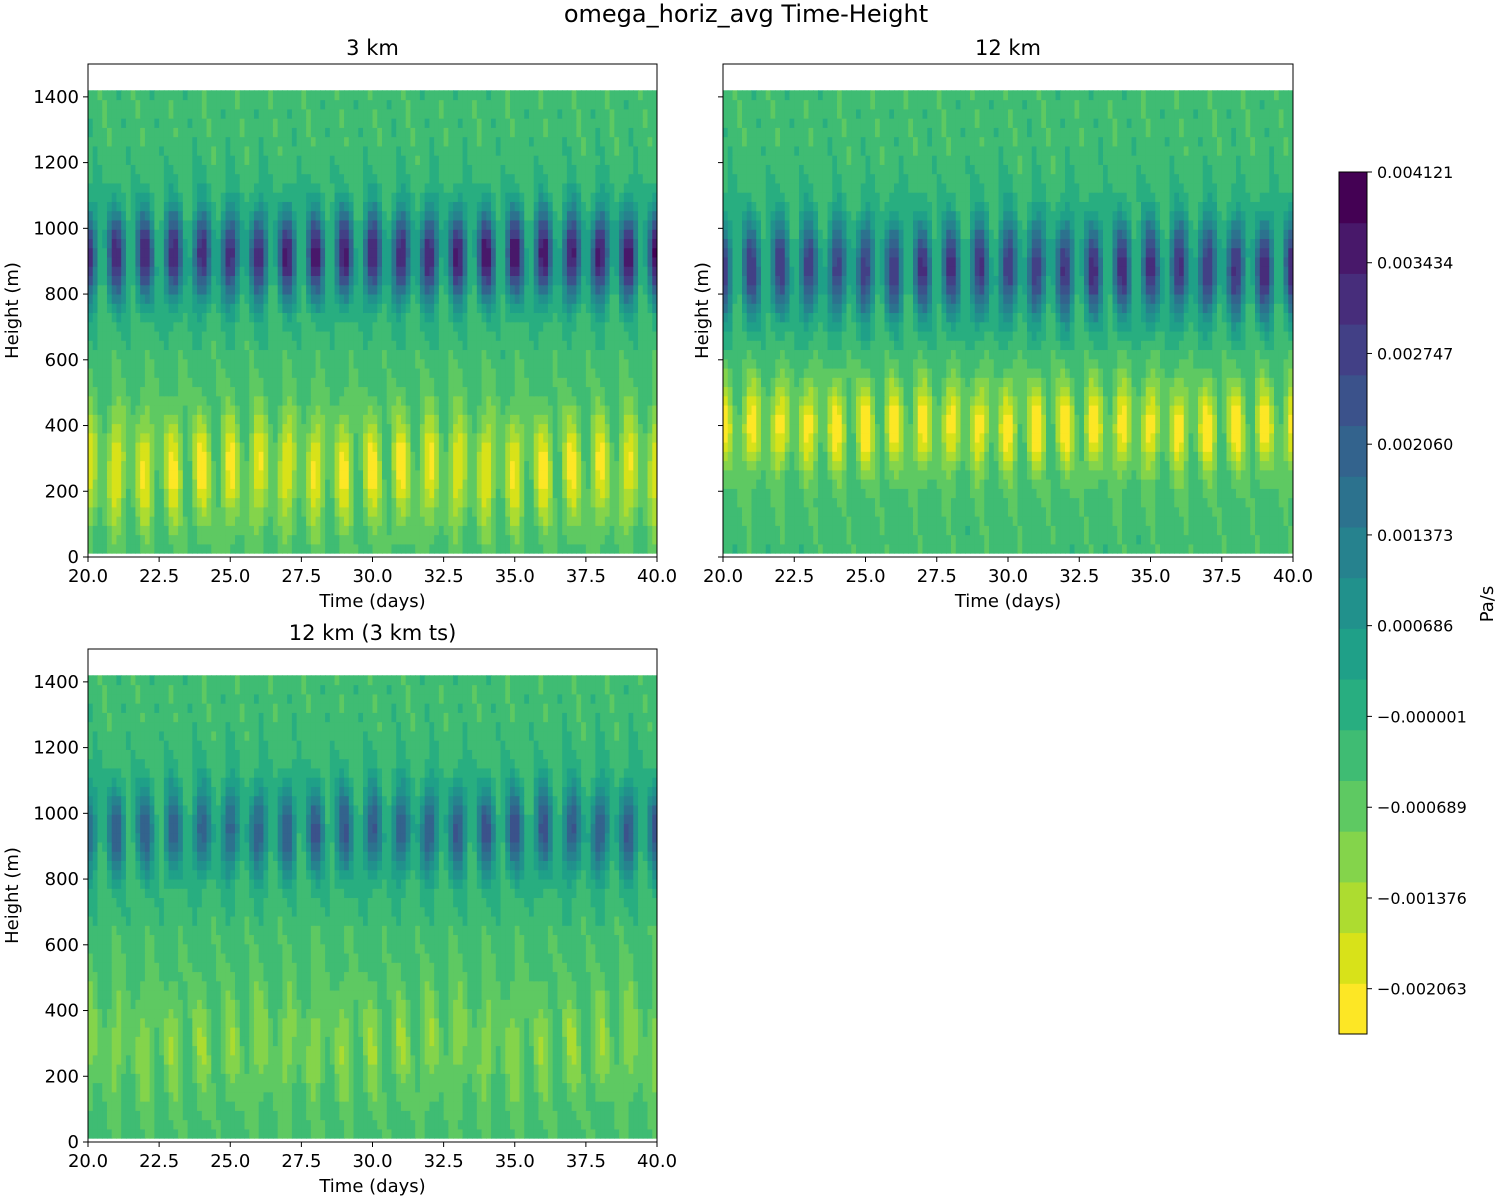 The height and width of the screenshot is (1200, 1500). Describe the element at coordinates (1415, 444) in the screenshot. I see `colorbar-tick-label: 0.002060` at that location.